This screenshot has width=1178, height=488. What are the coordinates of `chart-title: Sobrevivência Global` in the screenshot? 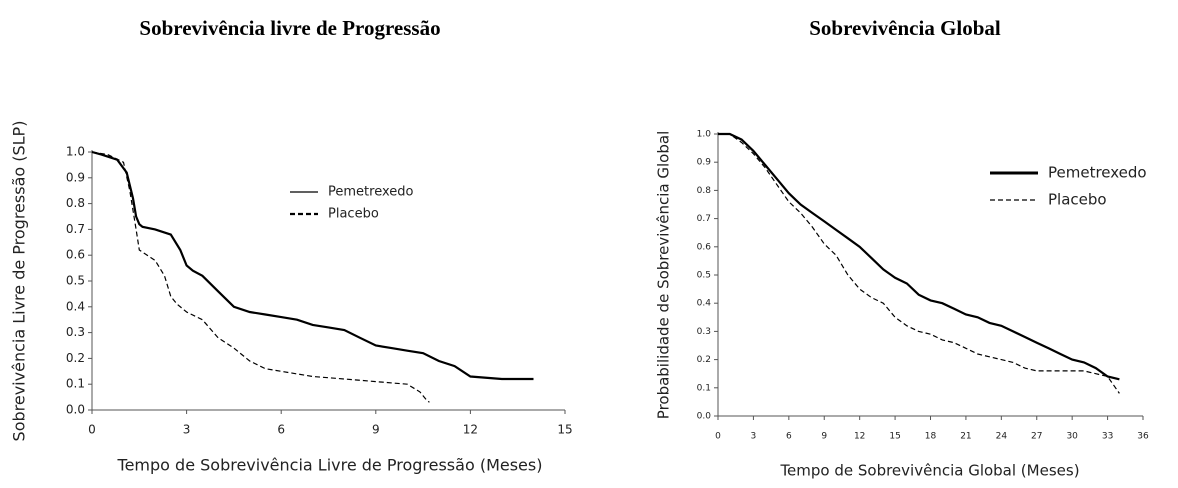 It's located at (905, 28).